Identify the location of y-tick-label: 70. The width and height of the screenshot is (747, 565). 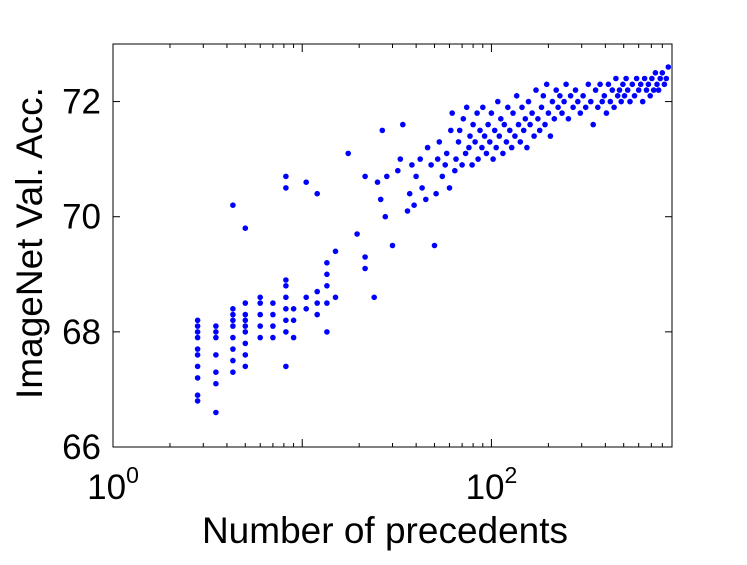
(81, 217).